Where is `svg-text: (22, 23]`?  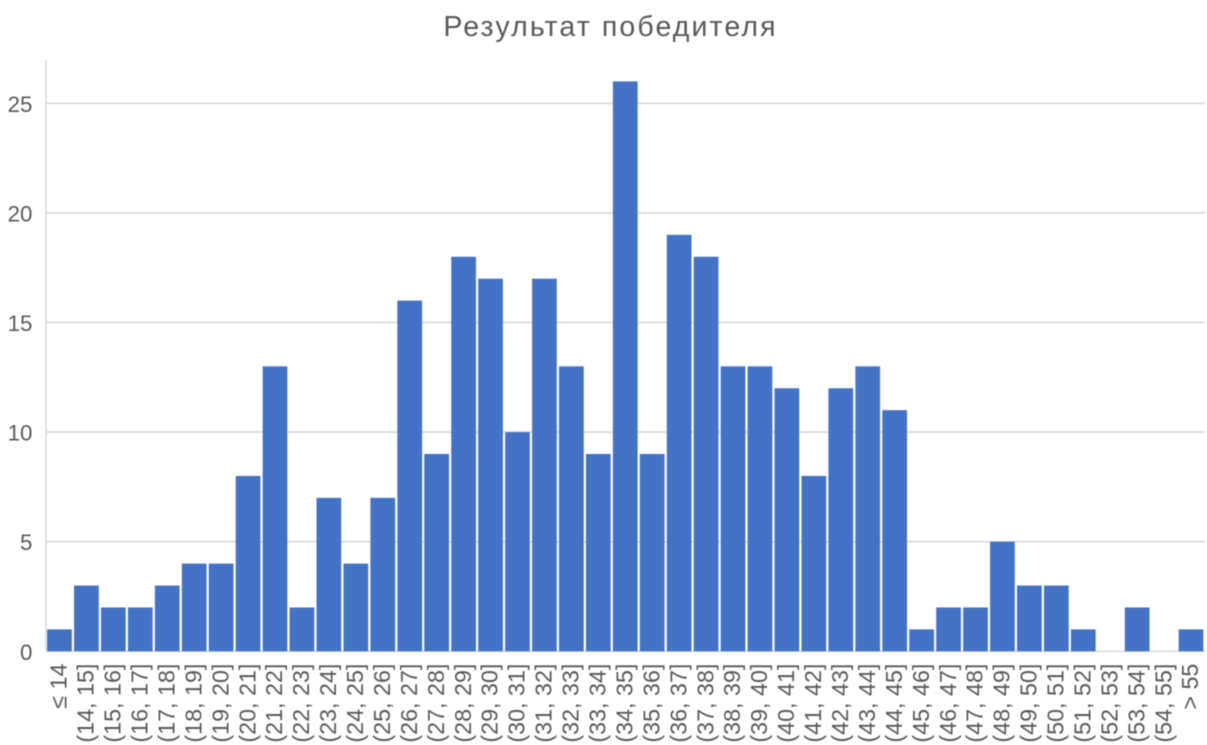 svg-text: (22, 23] is located at coordinates (301, 703).